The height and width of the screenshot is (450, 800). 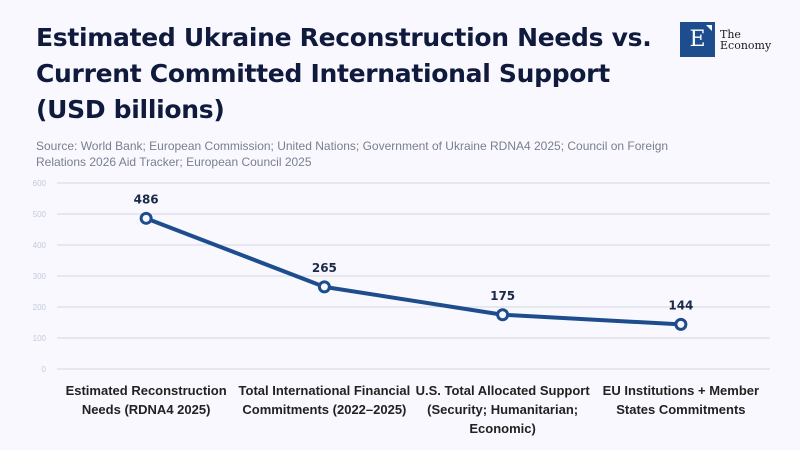 I want to click on y-tick-label: 300, so click(x=40, y=276).